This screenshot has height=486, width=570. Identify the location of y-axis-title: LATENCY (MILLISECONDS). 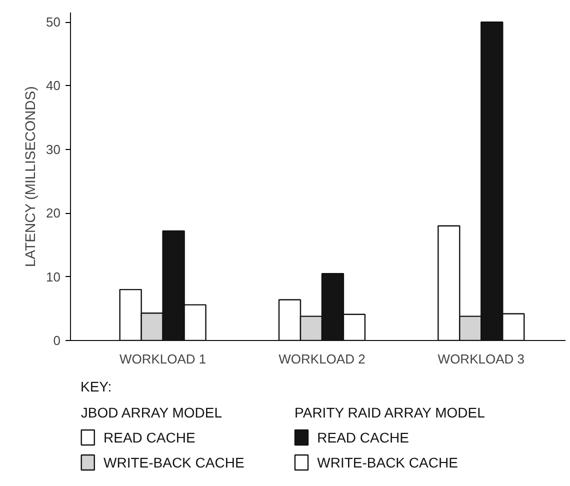
(30, 176).